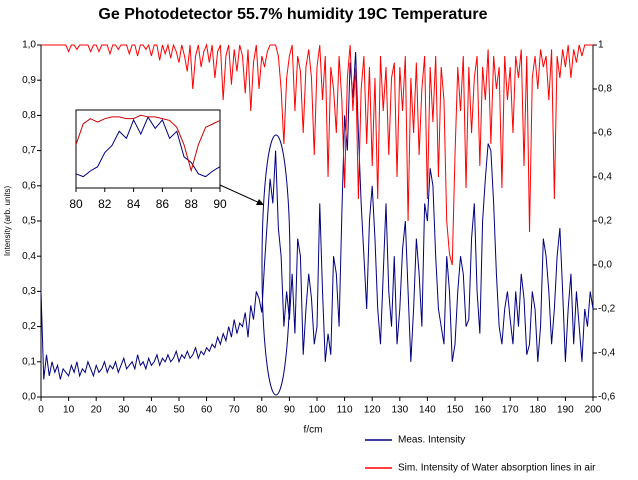  I want to click on y2-tick-label: -0,6, so click(607, 397).